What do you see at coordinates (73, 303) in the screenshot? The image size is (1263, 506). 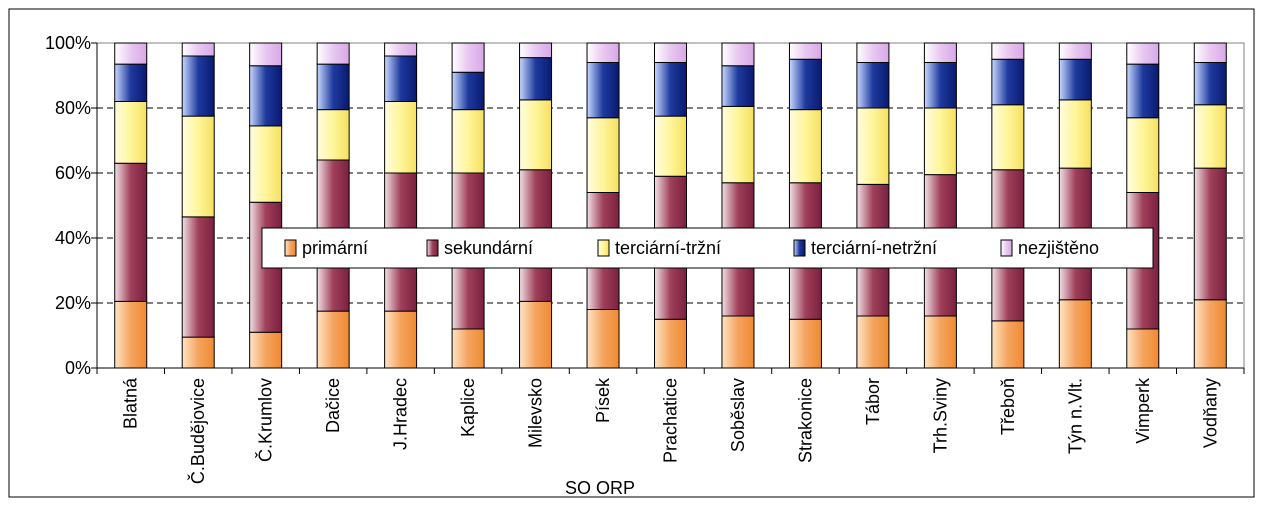 I see `y-tick-label: 20%` at bounding box center [73, 303].